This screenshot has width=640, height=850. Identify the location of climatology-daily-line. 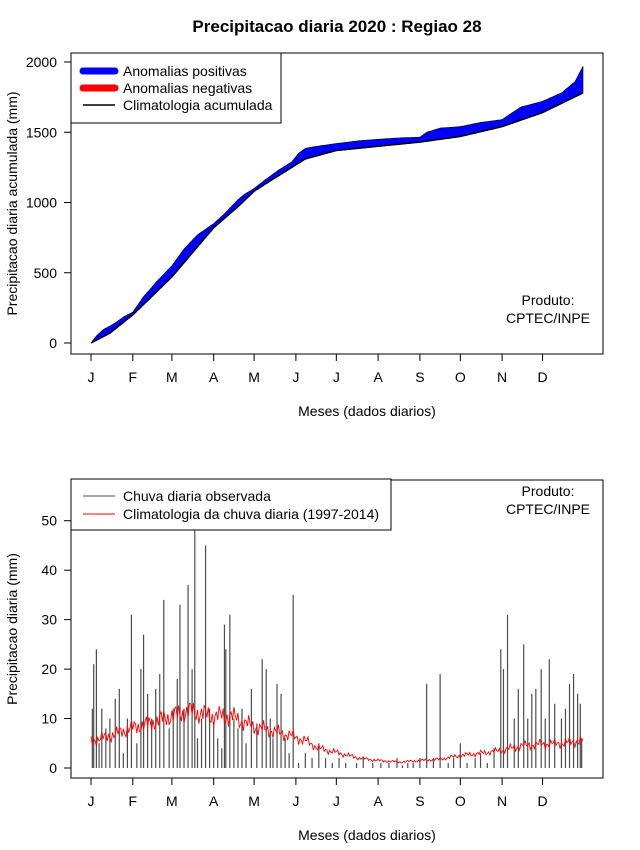
(337, 733).